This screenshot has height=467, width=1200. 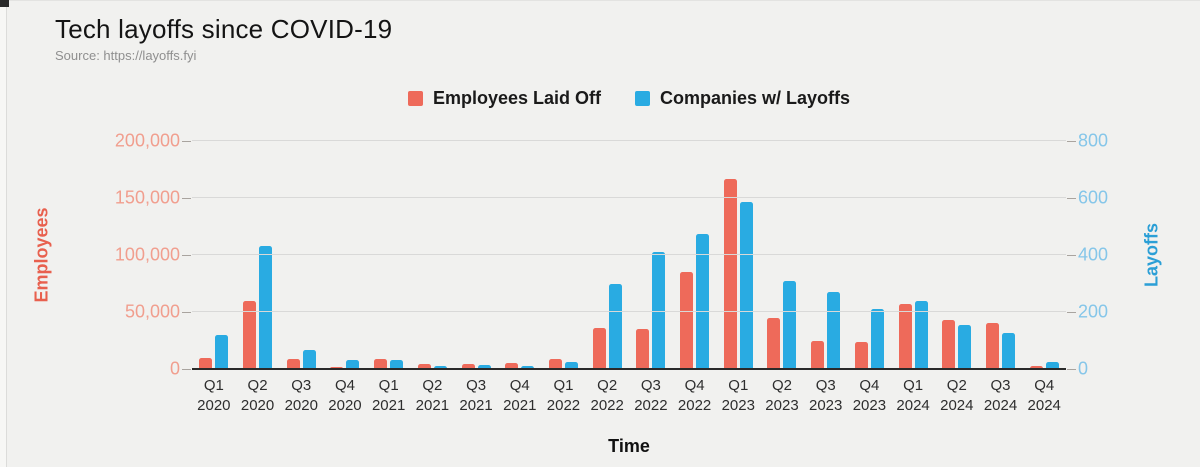 What do you see at coordinates (147, 140) in the screenshot?
I see `y-tick-label-left: 200,000` at bounding box center [147, 140].